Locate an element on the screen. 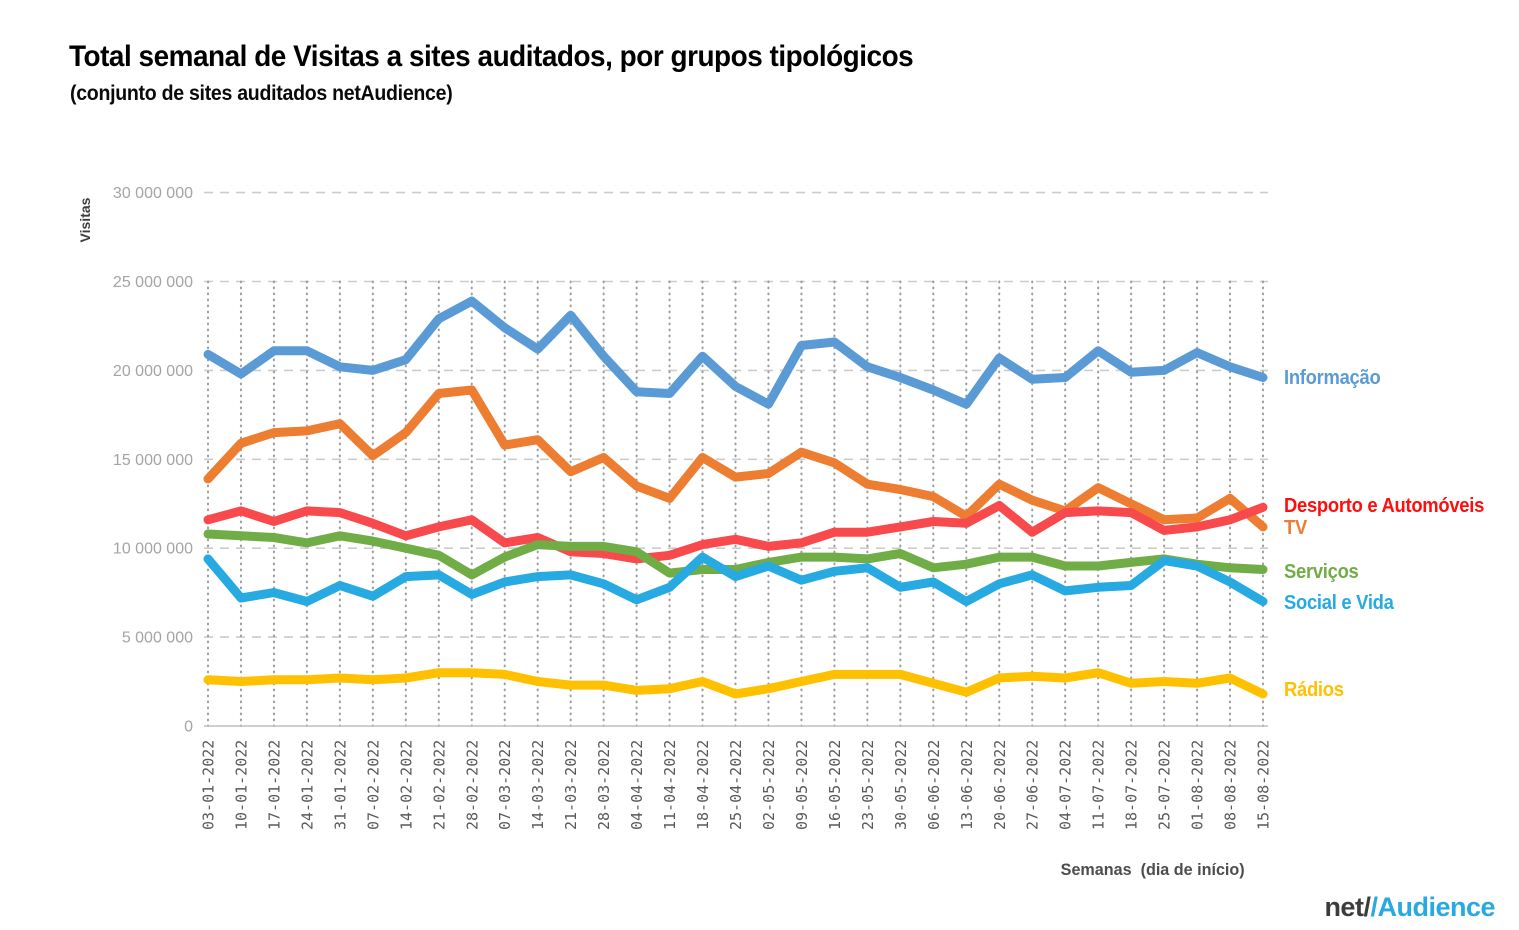  x-tick-label: 08-08-2022 is located at coordinates (1231, 785).